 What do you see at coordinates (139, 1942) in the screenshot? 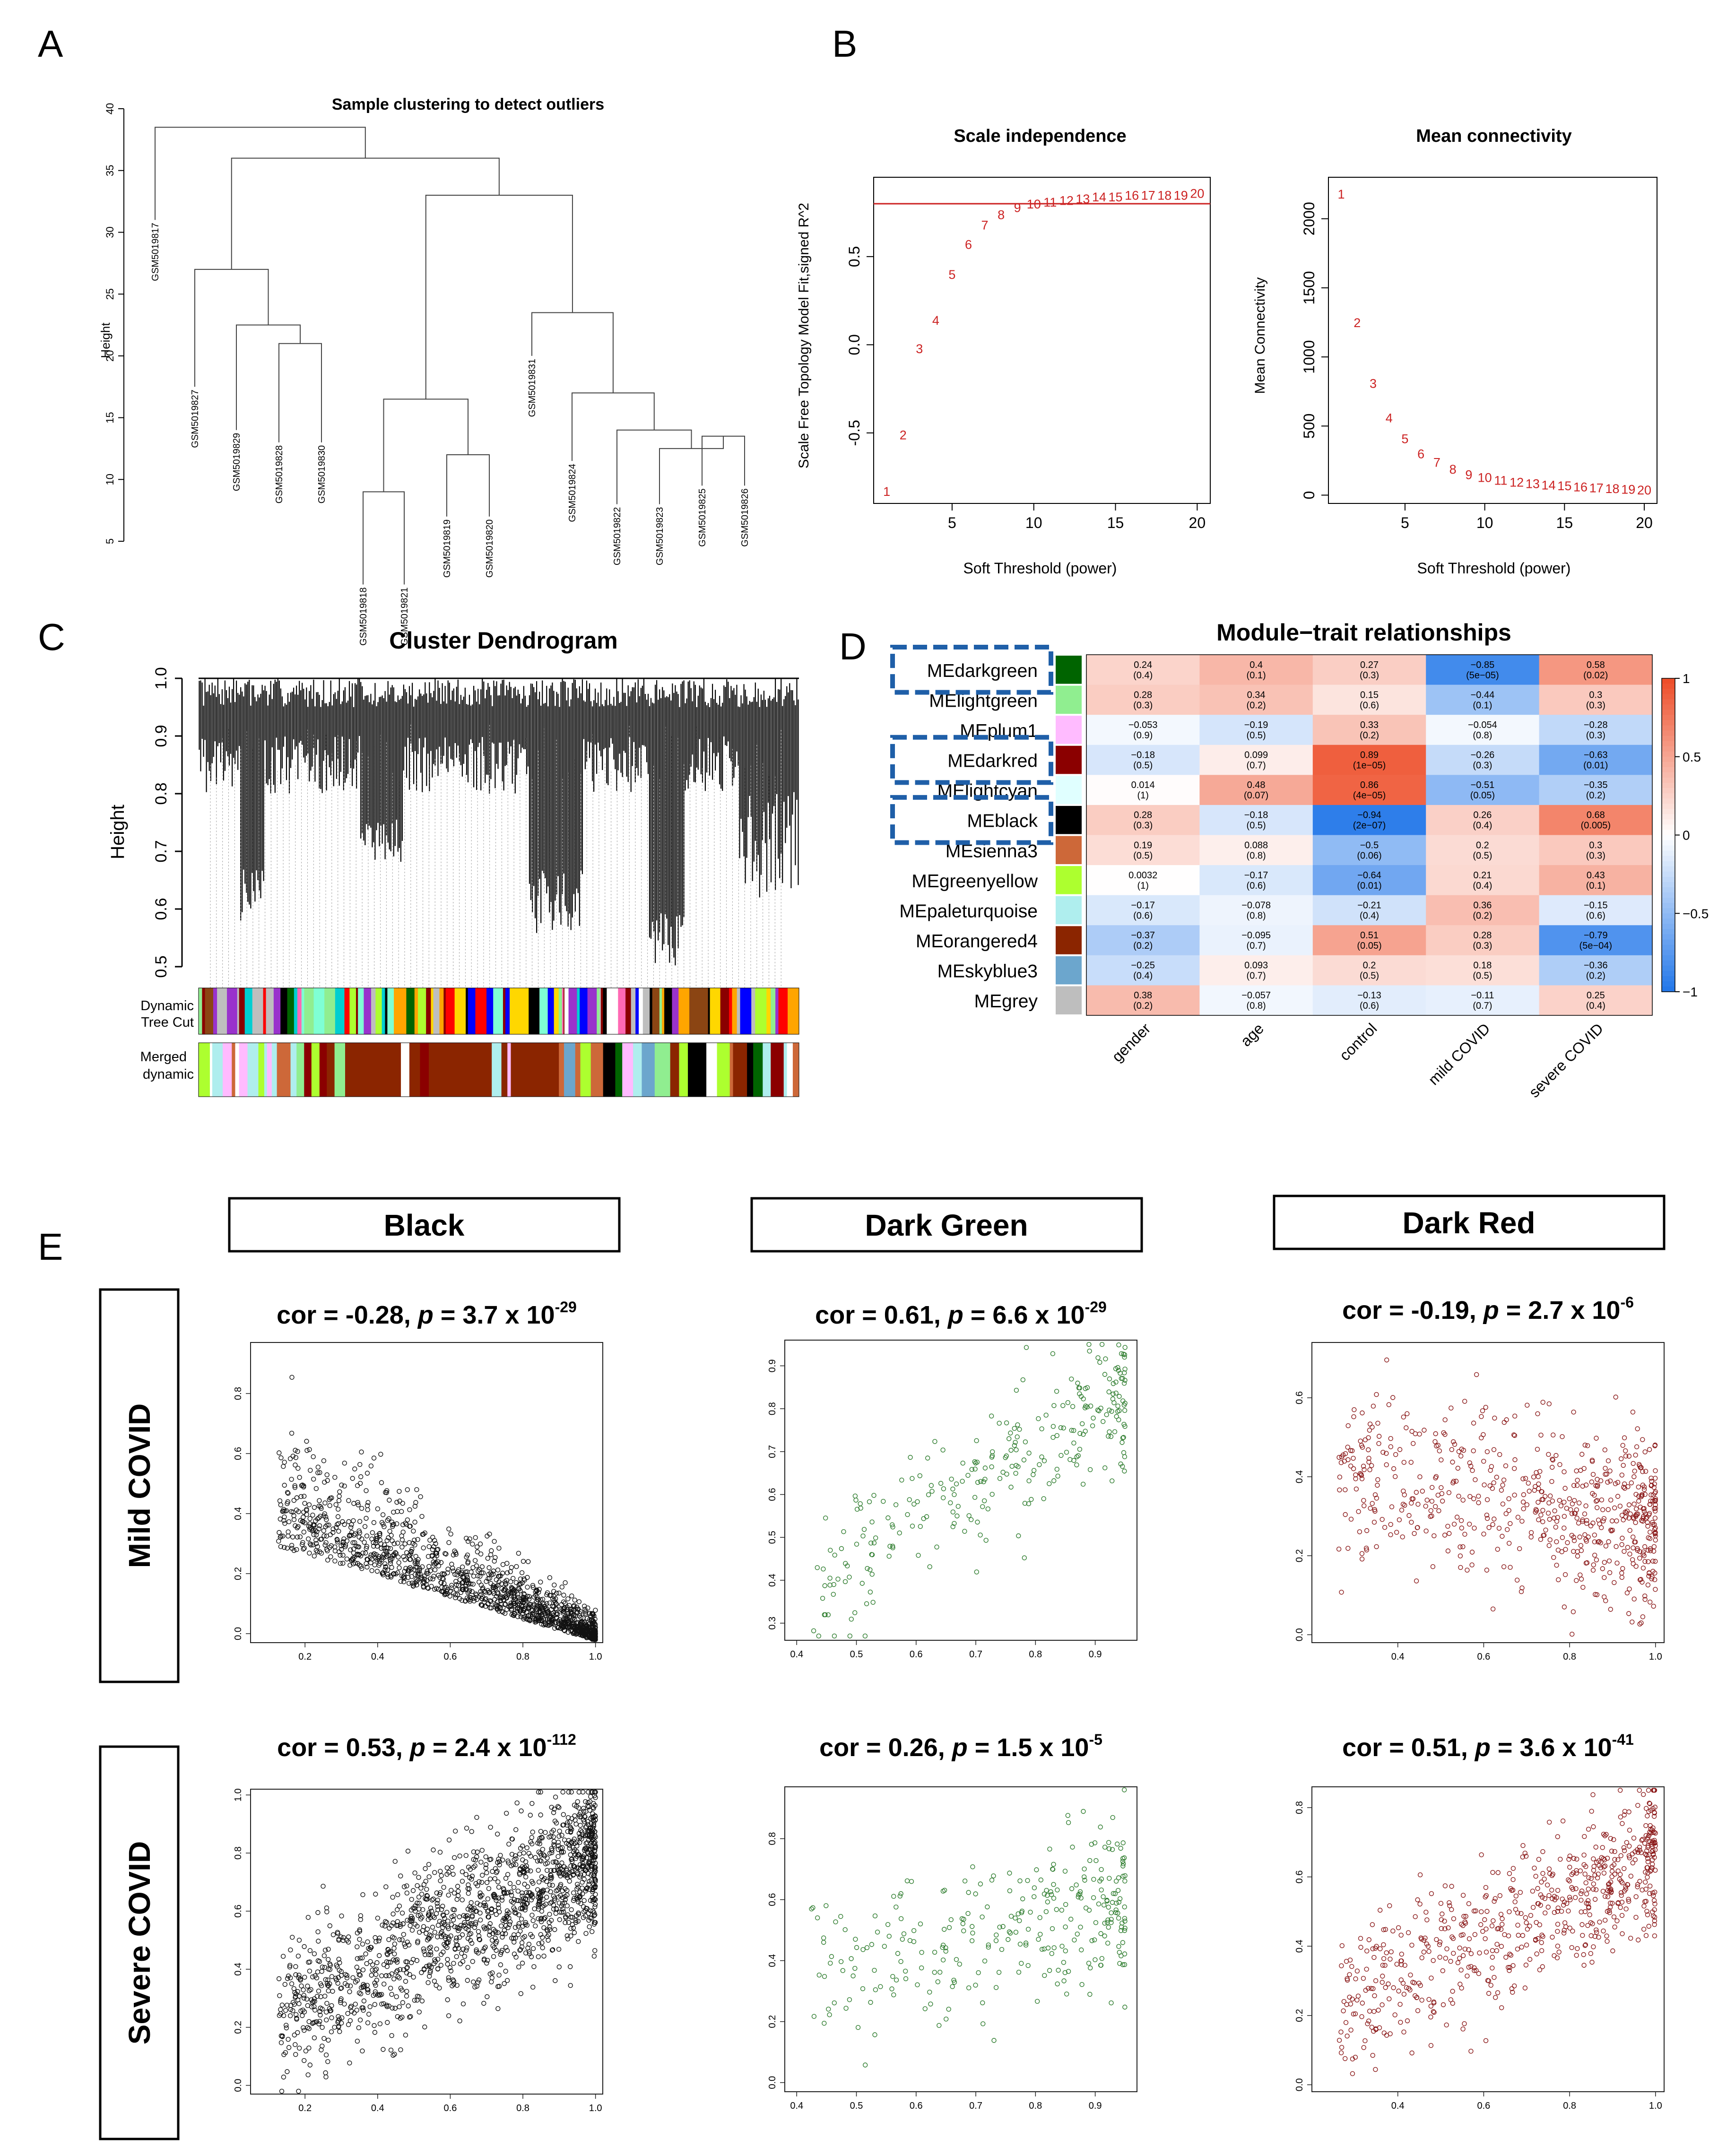
I see `row-header-severe-covid: Severe COVID` at bounding box center [139, 1942].